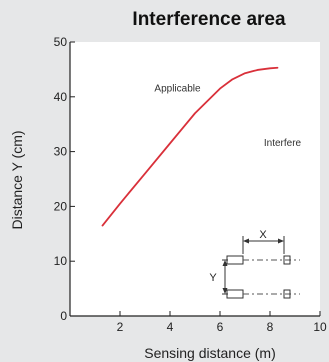  Describe the element at coordinates (177, 88) in the screenshot. I see `region-annotation: Applicable` at that location.